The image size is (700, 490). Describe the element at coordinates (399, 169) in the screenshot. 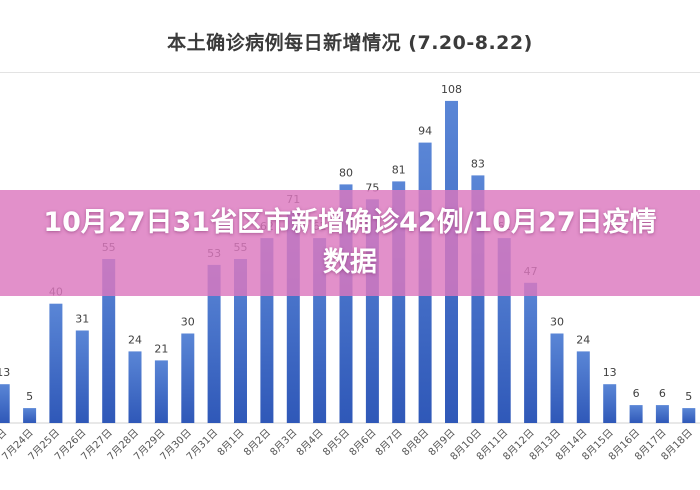

I see `data-label: 81` at that location.